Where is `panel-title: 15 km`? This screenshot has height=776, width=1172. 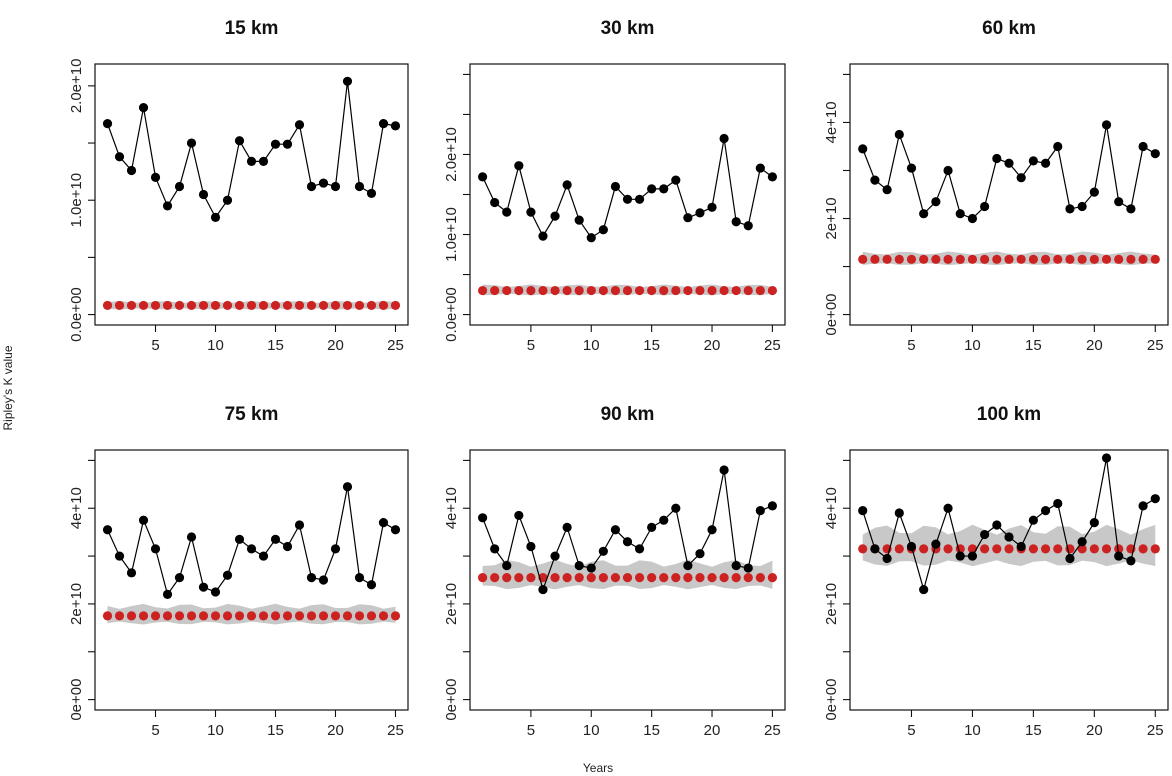 panel-title: 15 km is located at coordinates (252, 28).